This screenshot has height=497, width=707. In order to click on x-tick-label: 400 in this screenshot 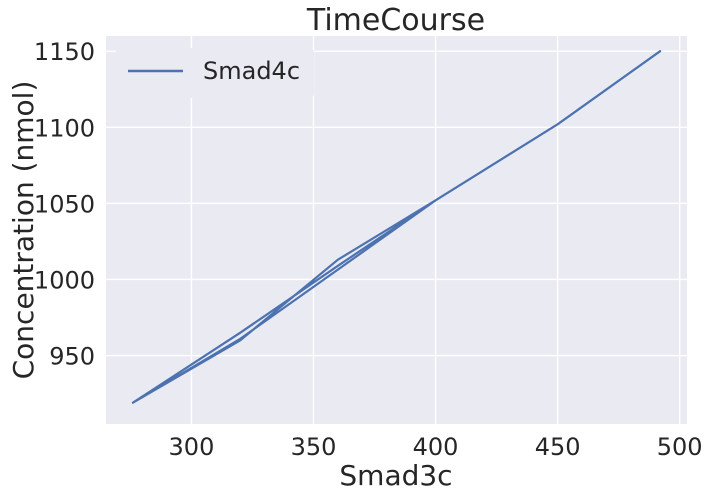, I will do `click(436, 447)`.